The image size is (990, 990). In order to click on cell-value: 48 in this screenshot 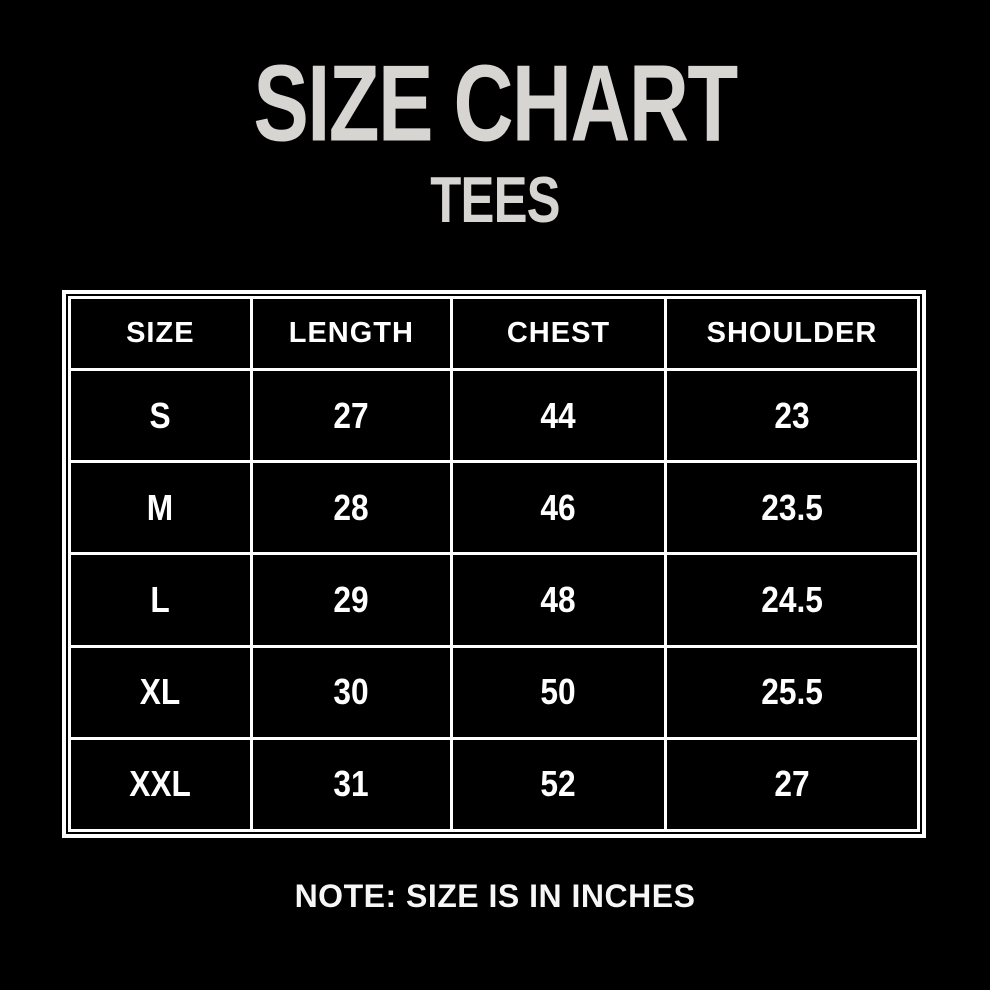, I will do `click(558, 599)`.